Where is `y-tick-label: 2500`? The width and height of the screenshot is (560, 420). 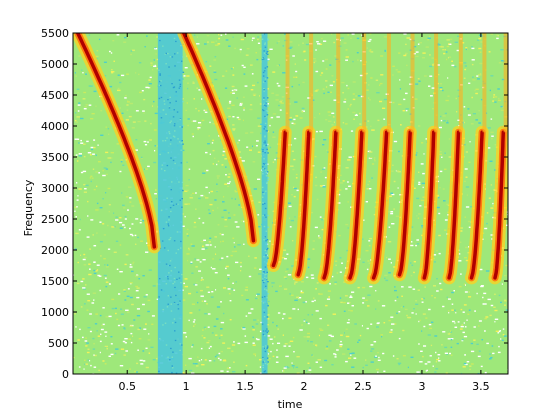
y-tick-label: 2500 is located at coordinates (55, 219).